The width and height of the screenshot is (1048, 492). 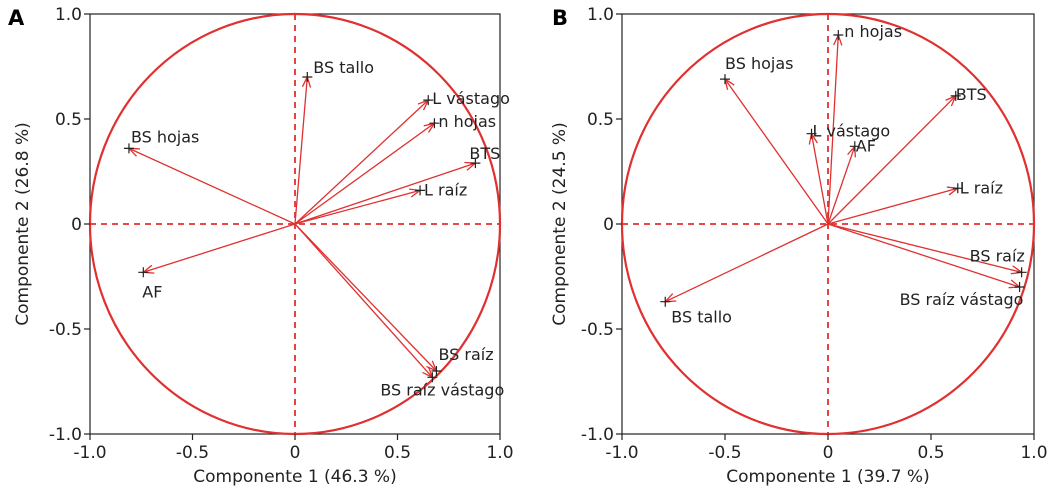 What do you see at coordinates (827, 477) in the screenshot?
I see `x-axis-title: Componente 1 (39.7 %)` at bounding box center [827, 477].